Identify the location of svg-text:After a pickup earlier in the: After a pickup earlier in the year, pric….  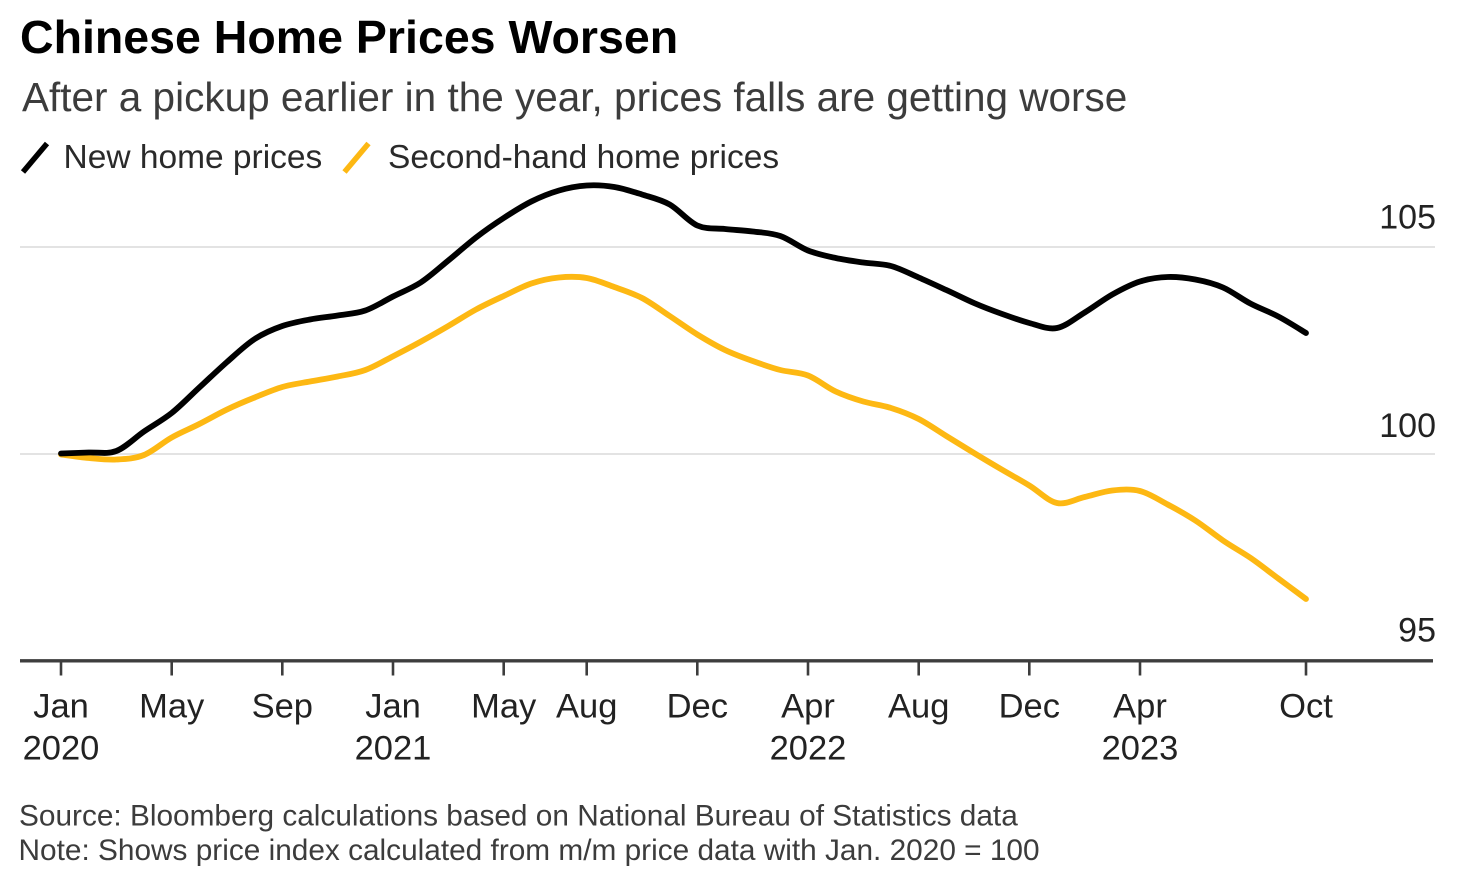
(574, 97).